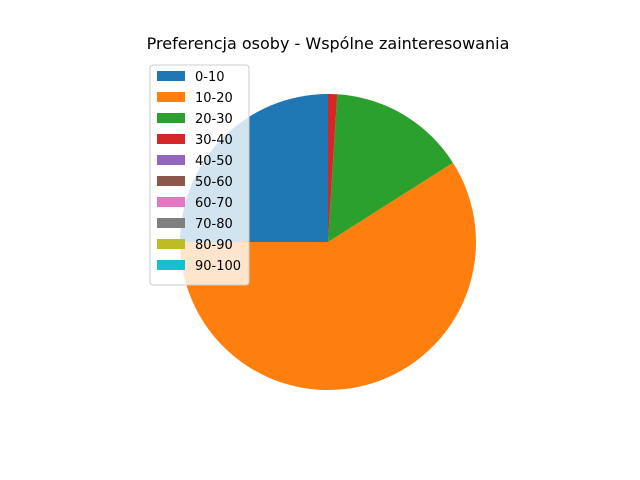 This screenshot has width=640, height=480. I want to click on legend-label-70-80: 70-80, so click(214, 224).